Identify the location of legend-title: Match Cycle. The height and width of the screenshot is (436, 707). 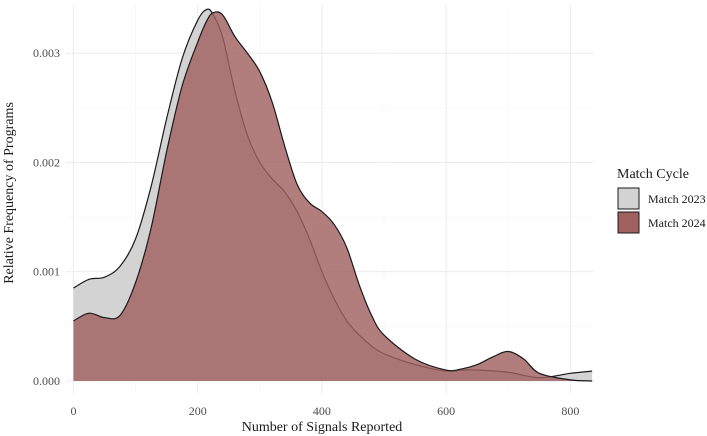
(653, 174).